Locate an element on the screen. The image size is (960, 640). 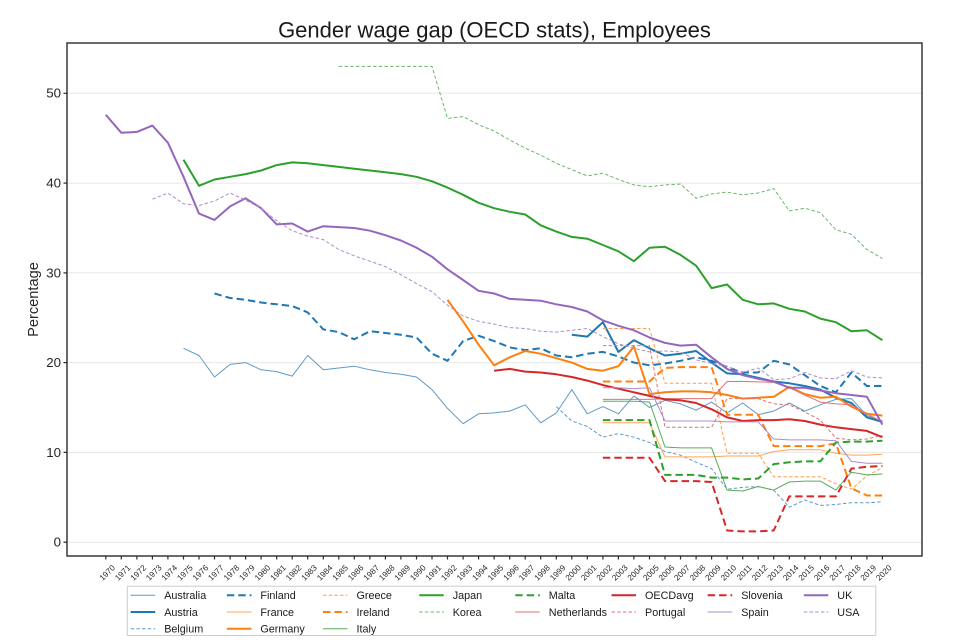
svg-text: 40 is located at coordinates (53, 183).